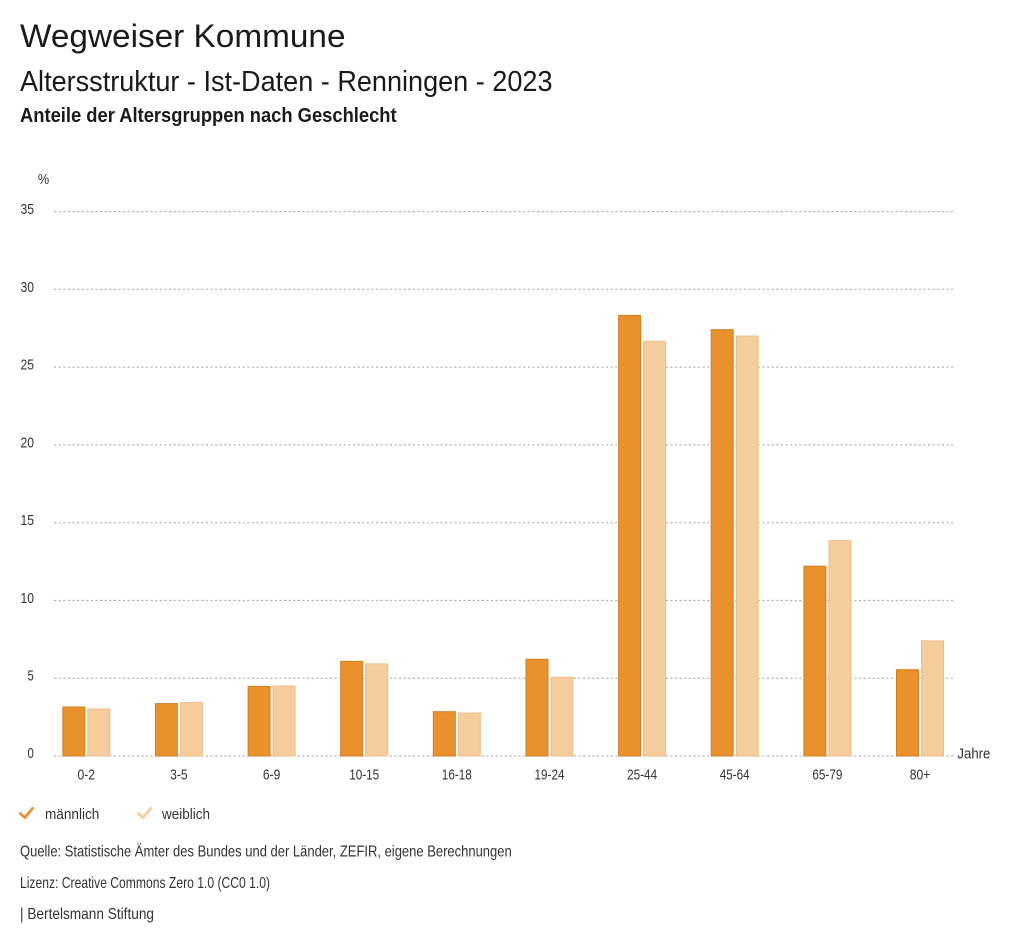 The image size is (1024, 946). What do you see at coordinates (28, 365) in the screenshot?
I see `svg-text: 25` at bounding box center [28, 365].